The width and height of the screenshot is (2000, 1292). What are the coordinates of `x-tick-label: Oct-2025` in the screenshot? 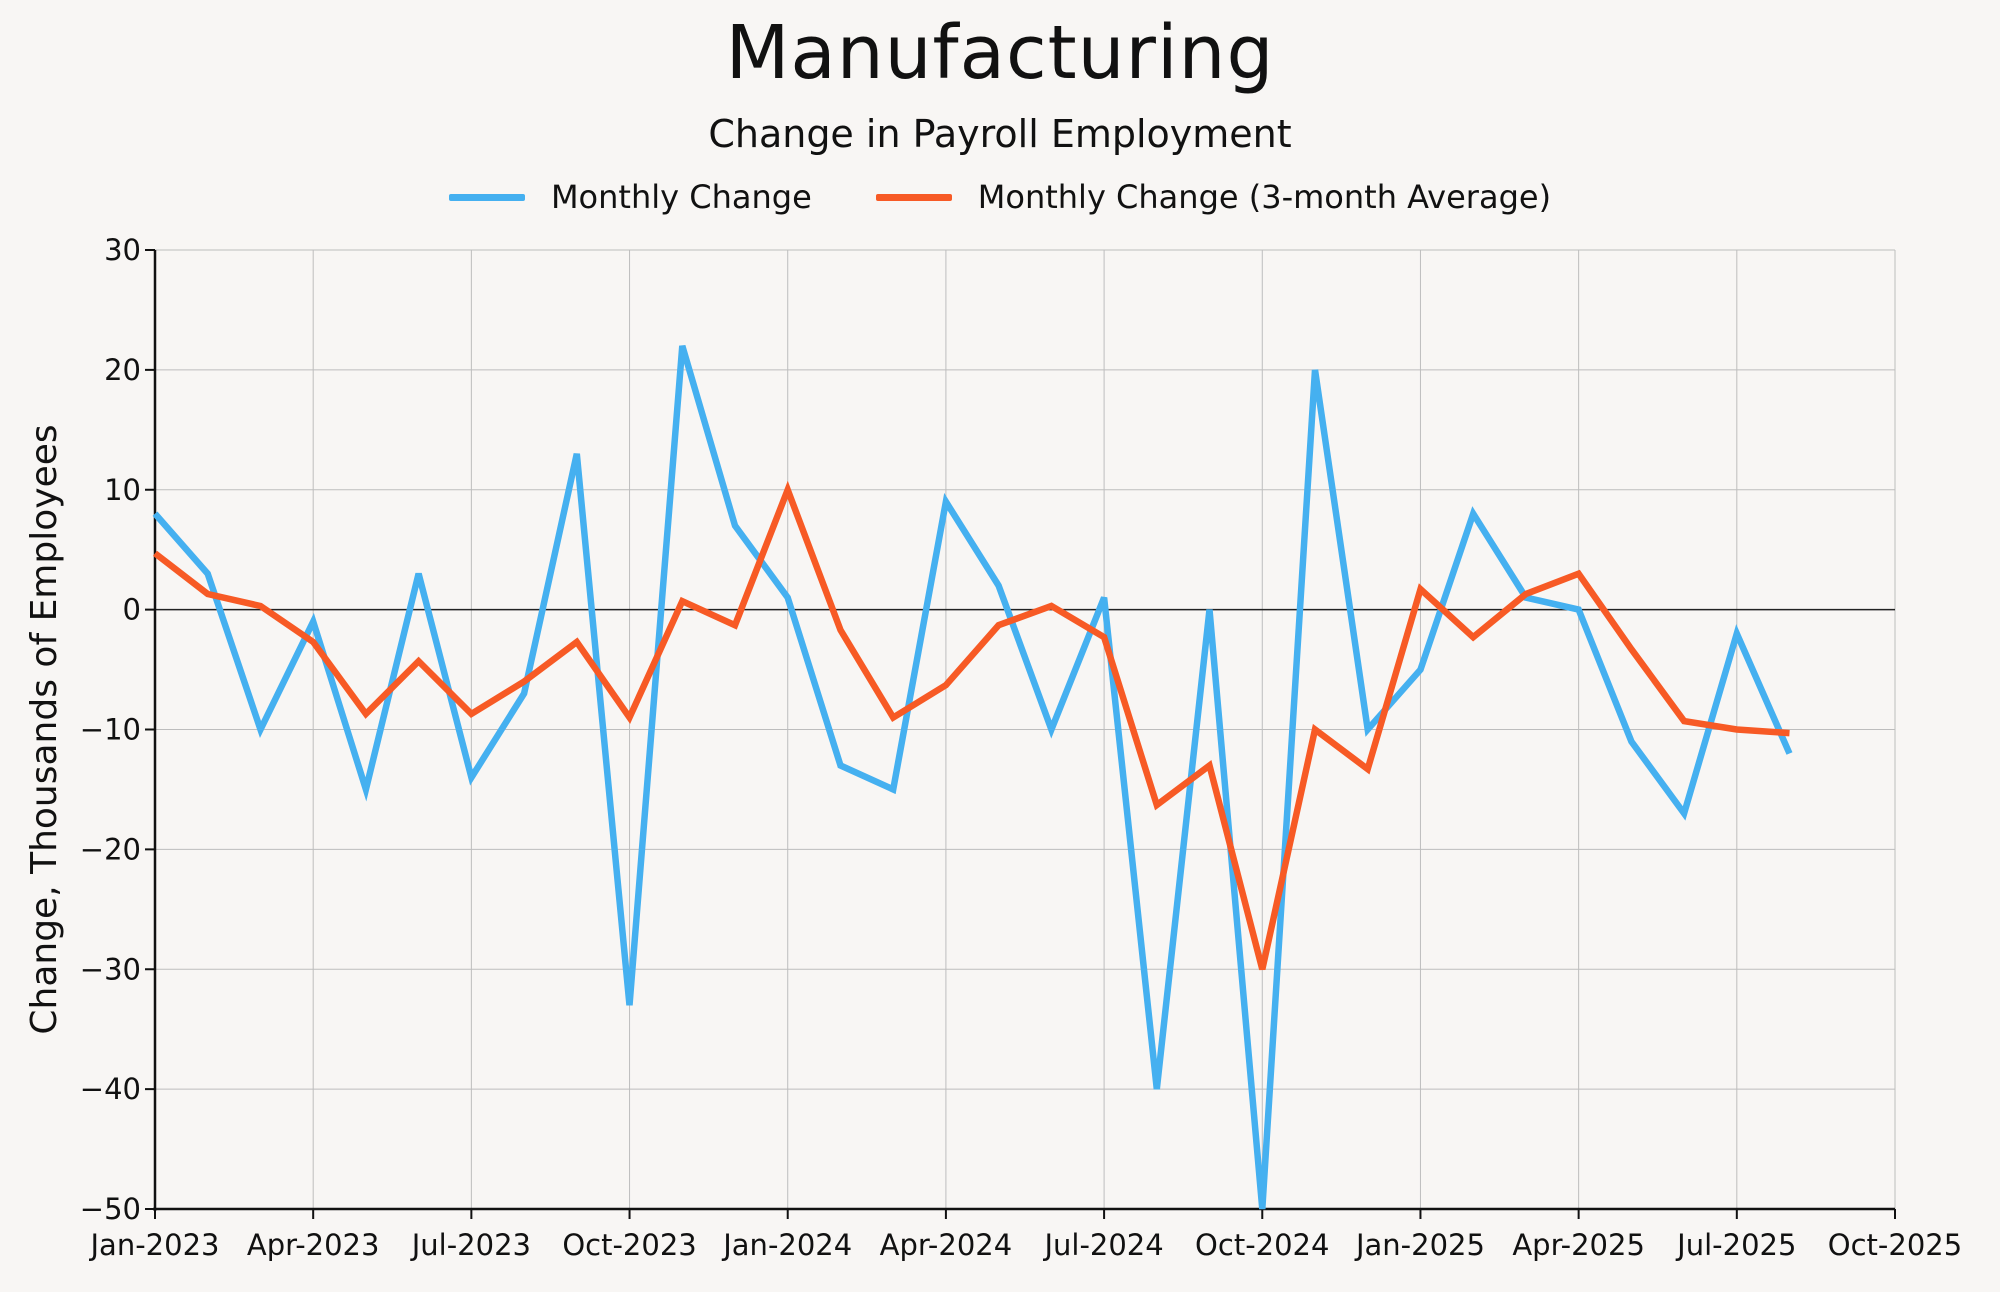 It's located at (1895, 1245).